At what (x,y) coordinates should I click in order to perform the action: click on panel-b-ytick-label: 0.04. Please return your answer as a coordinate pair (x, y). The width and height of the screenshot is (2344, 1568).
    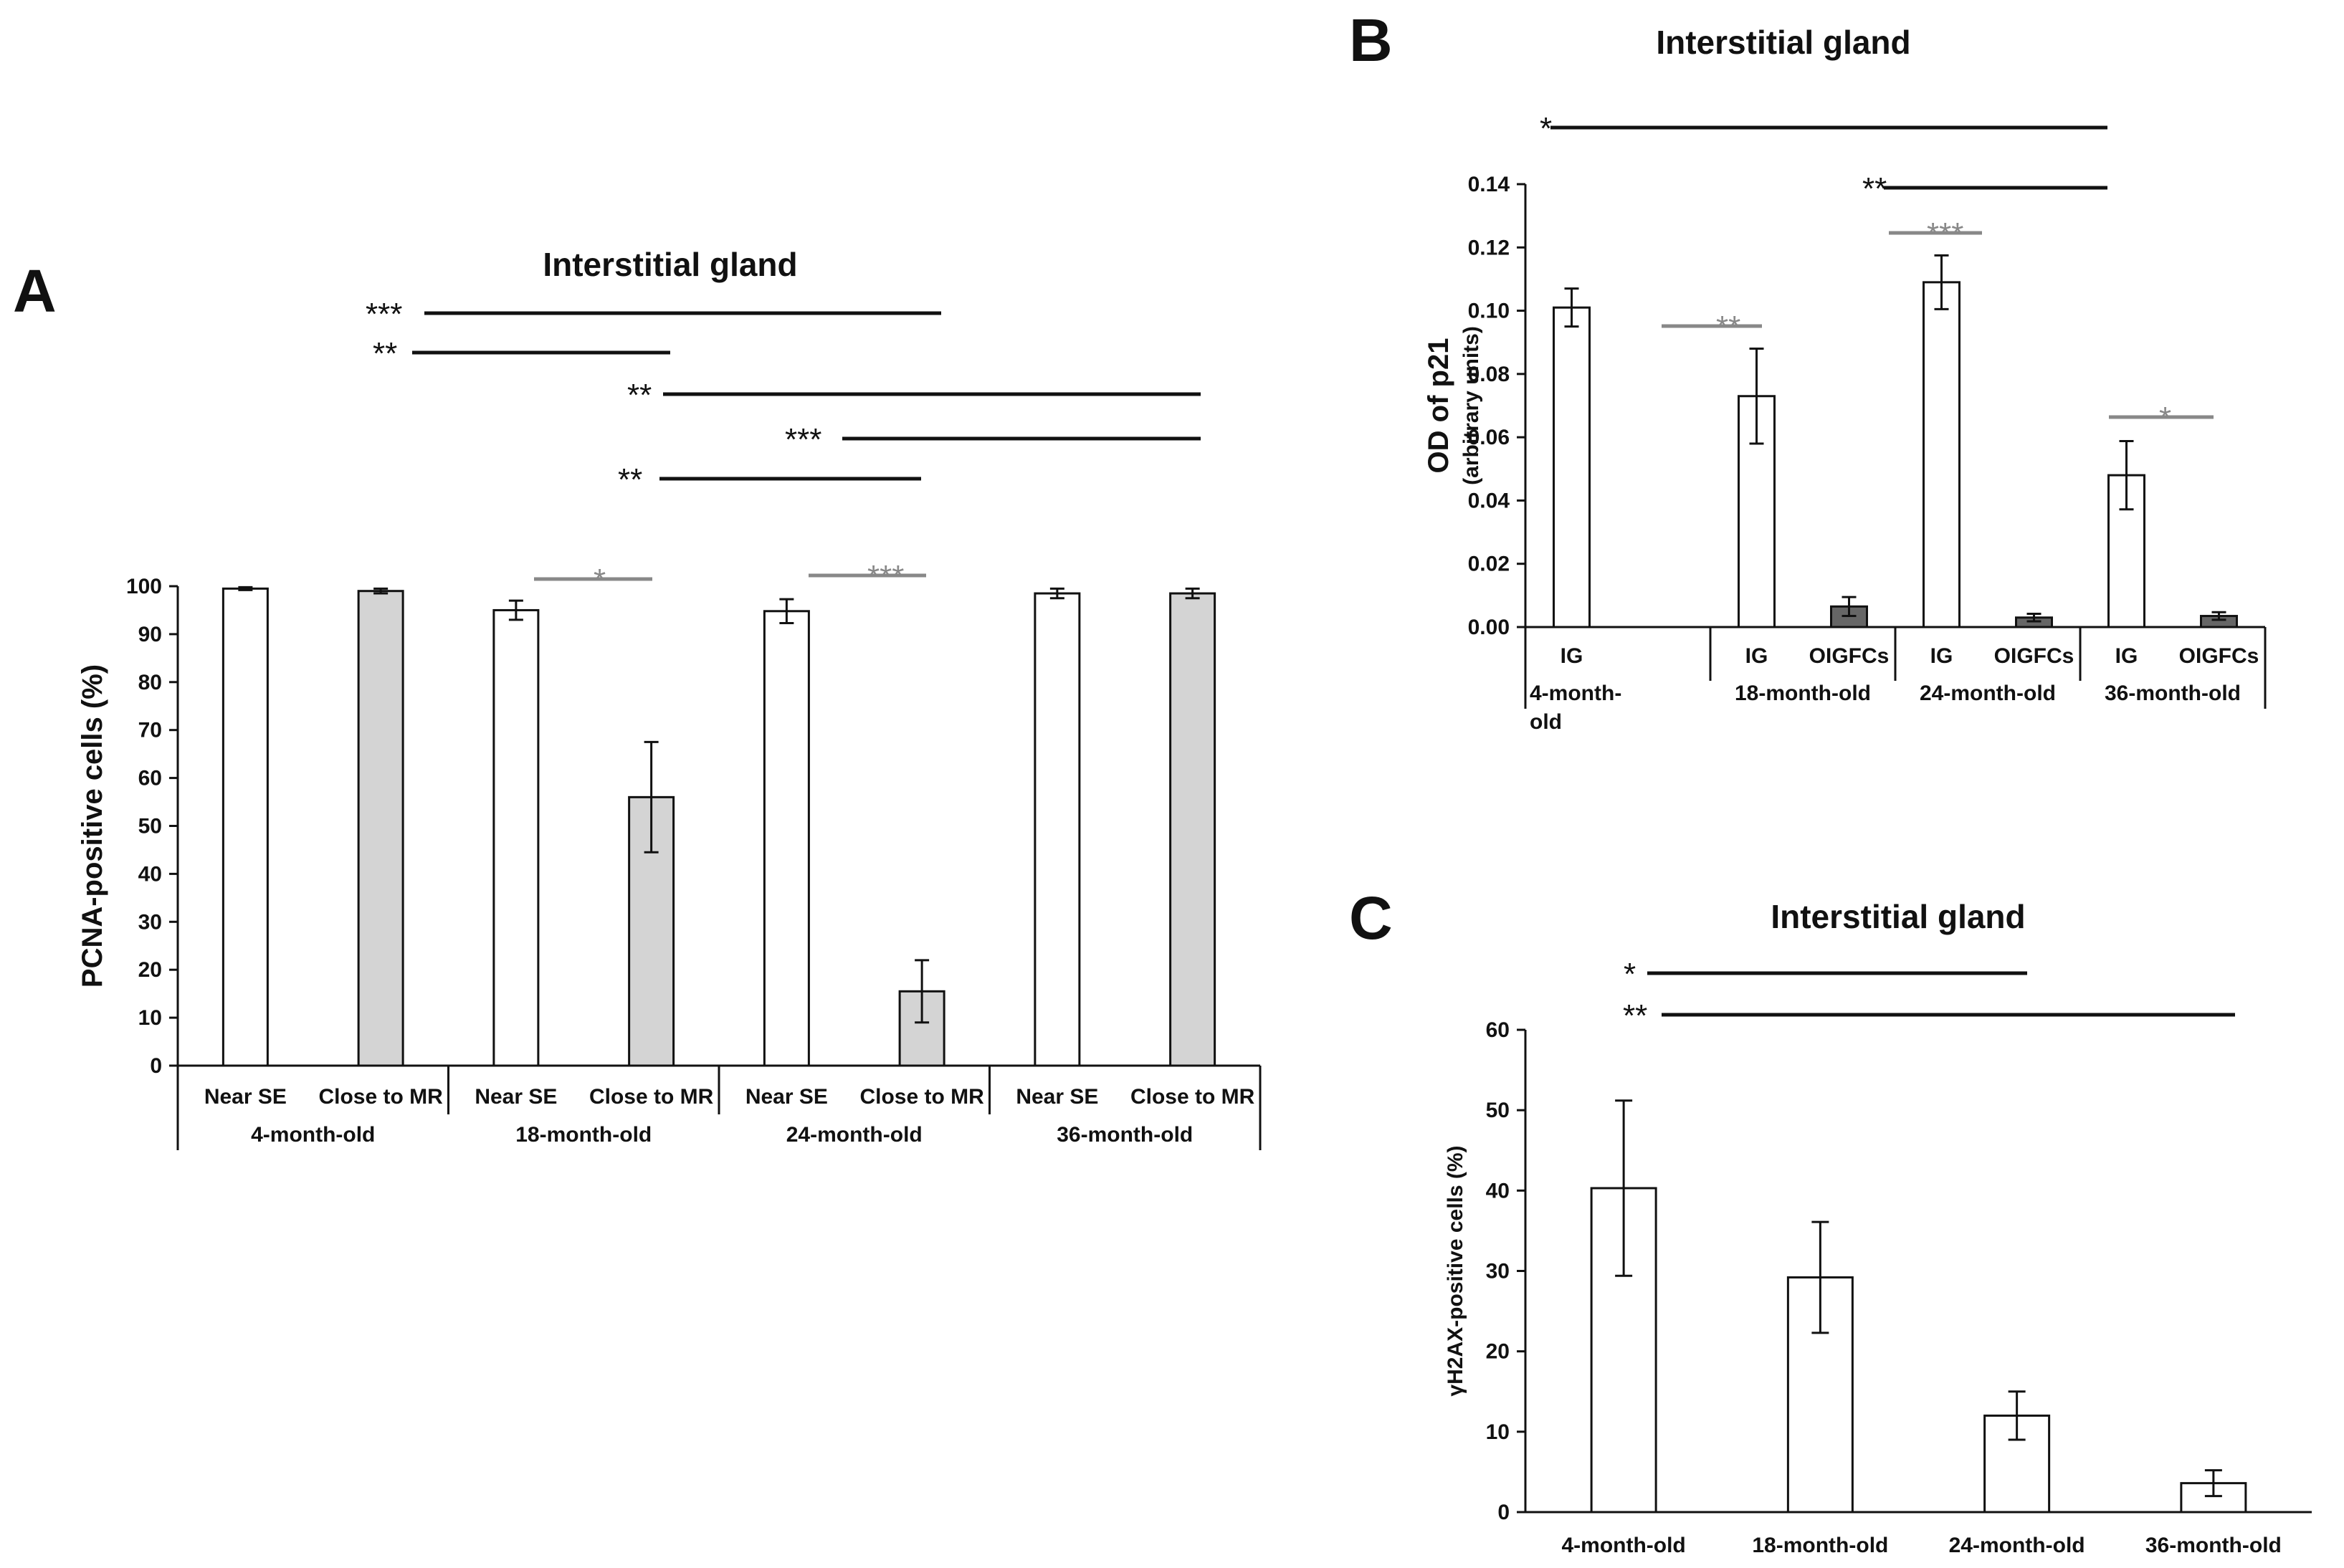
    Looking at the image, I should click on (1489, 501).